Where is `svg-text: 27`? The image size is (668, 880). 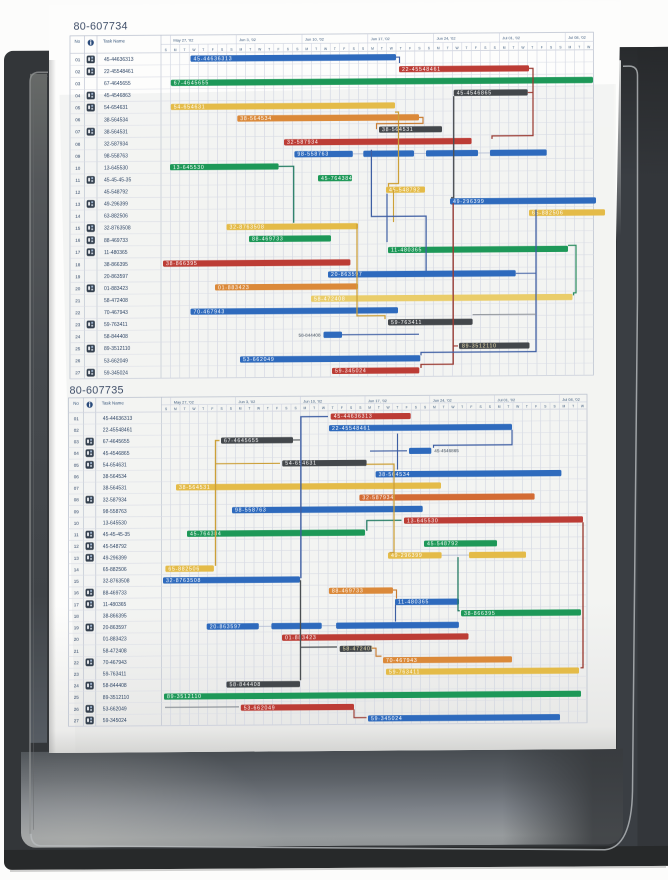
svg-text: 27 is located at coordinates (78, 372).